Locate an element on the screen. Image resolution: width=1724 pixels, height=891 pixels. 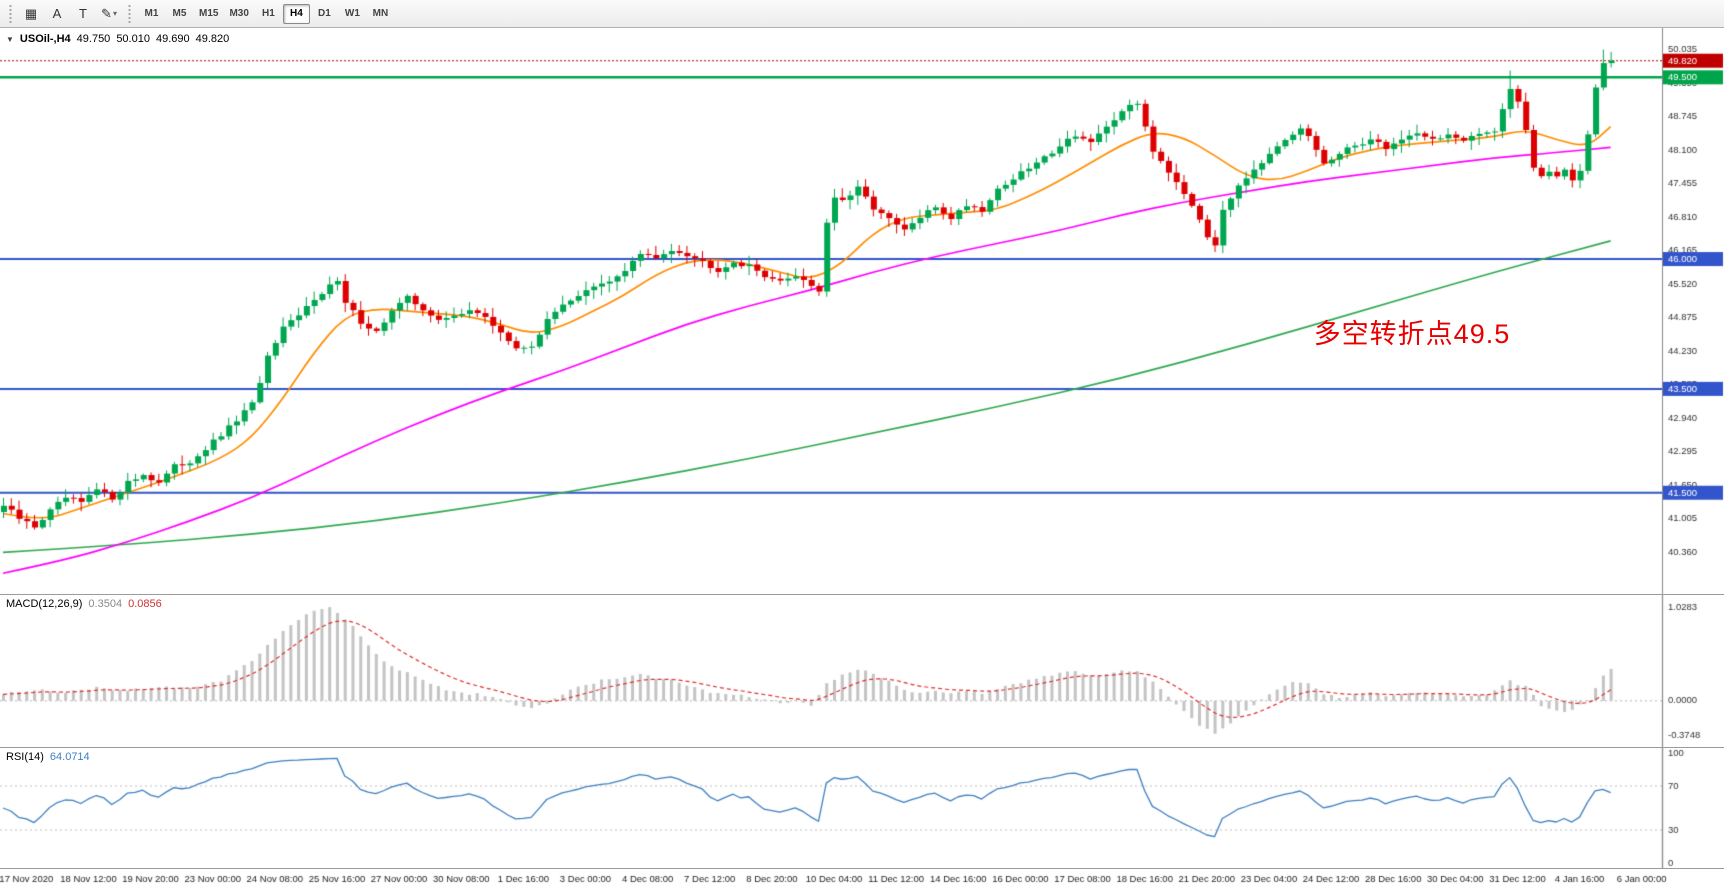
one-click-collapse-icon: ▼ is located at coordinates (10, 39).